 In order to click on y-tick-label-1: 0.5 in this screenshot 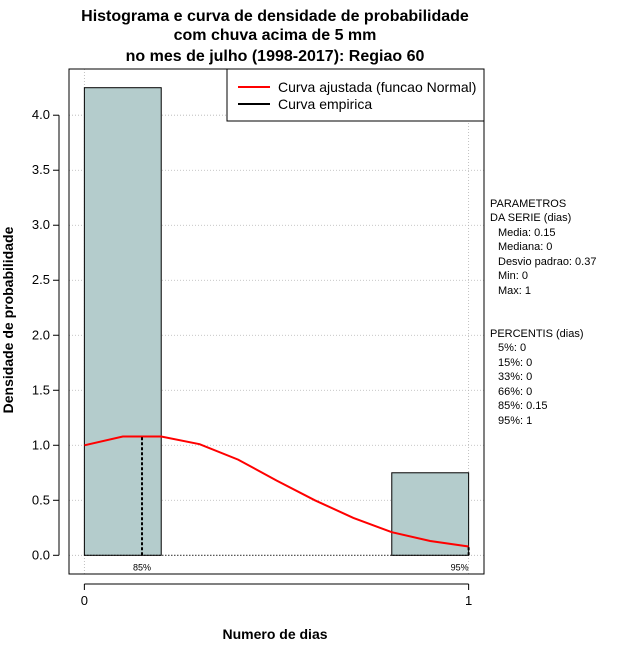, I will do `click(41, 499)`.